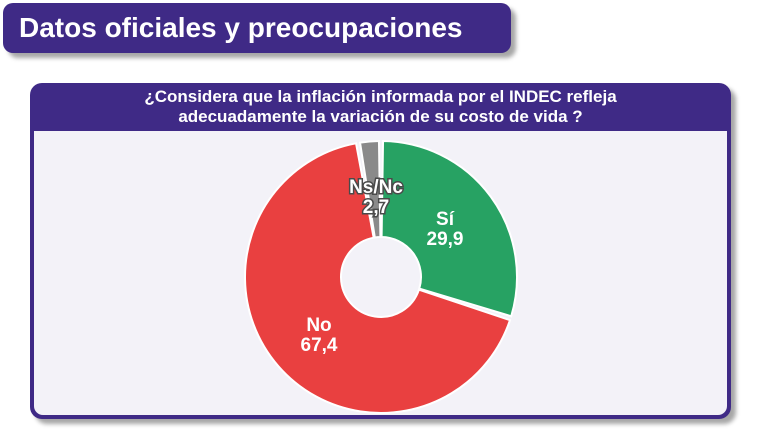  Describe the element at coordinates (241, 27) in the screenshot. I see `page-title: Datos oficiales y preocupaciones` at that location.